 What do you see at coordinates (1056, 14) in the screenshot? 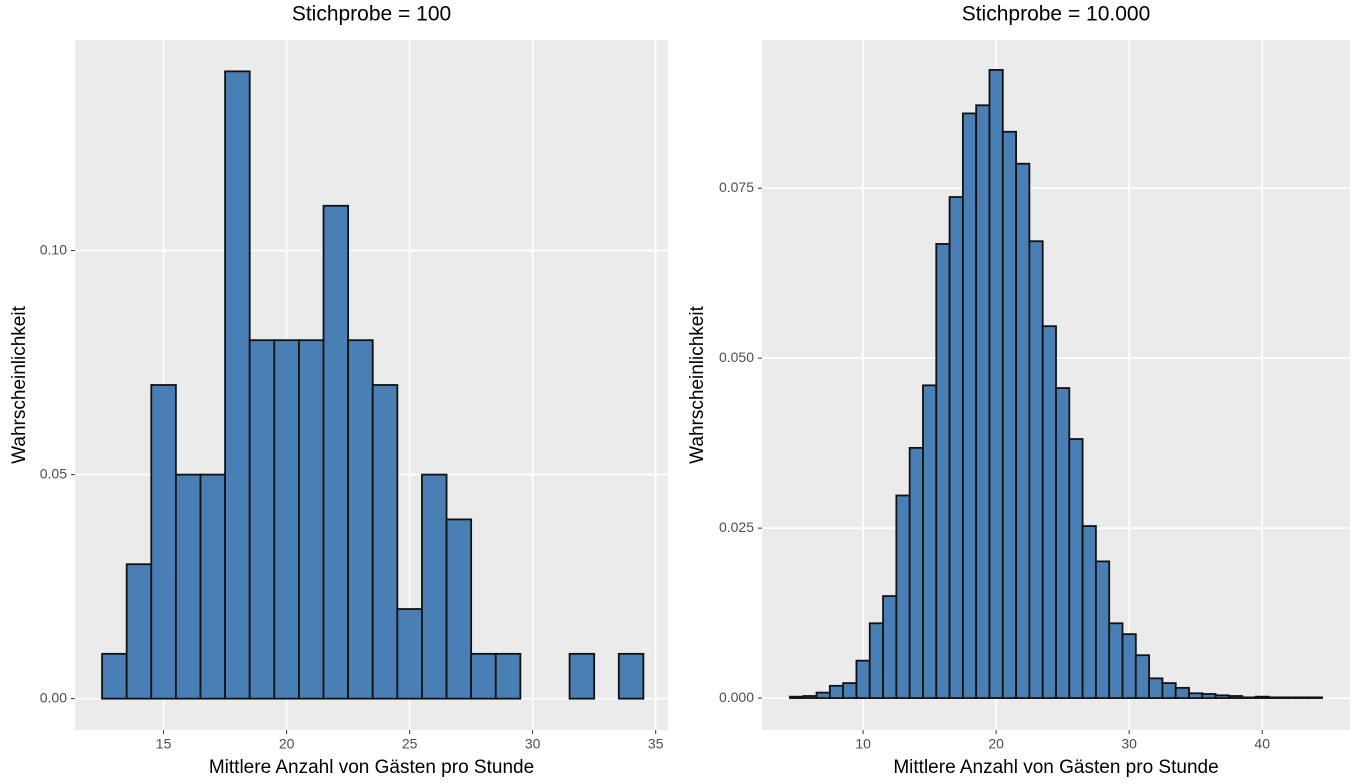
I see `chart-title: Stichprobe = 10.000` at bounding box center [1056, 14].